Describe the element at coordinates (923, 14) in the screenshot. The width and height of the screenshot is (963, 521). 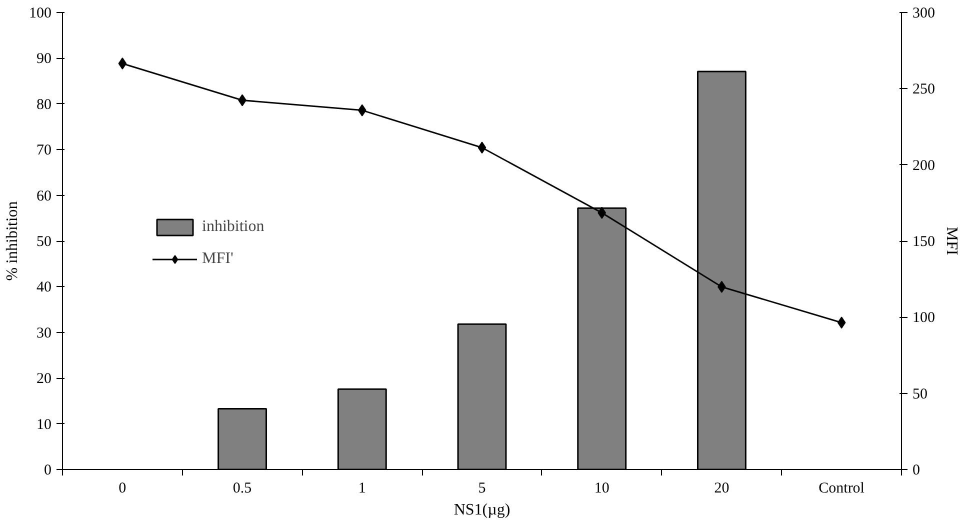
I see `y2-tick-label: 300` at that location.